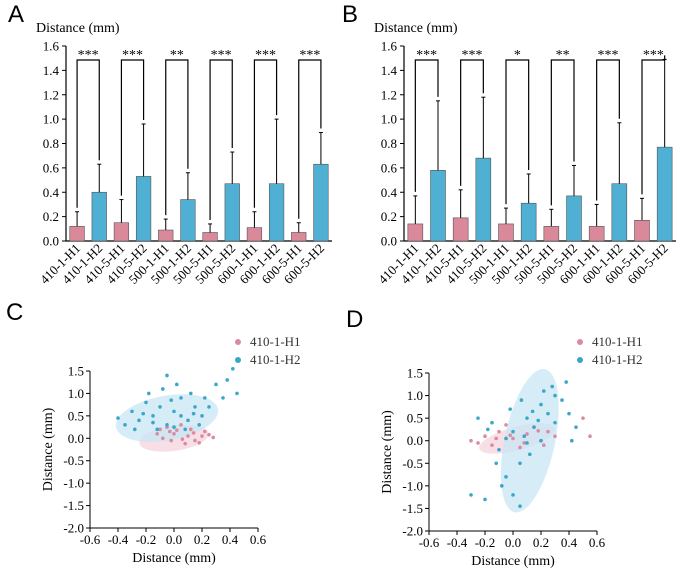 The width and height of the screenshot is (685, 573). What do you see at coordinates (416, 28) in the screenshot?
I see `y-axis-title: Distance (mm)` at bounding box center [416, 28].